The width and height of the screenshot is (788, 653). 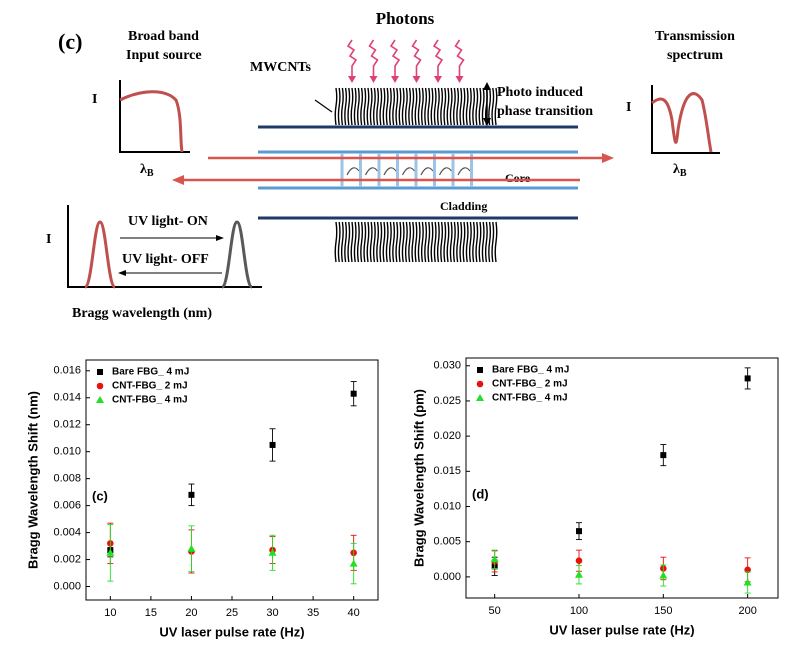 What do you see at coordinates (272, 613) in the screenshot?
I see `x-tick-label: 30` at bounding box center [272, 613].